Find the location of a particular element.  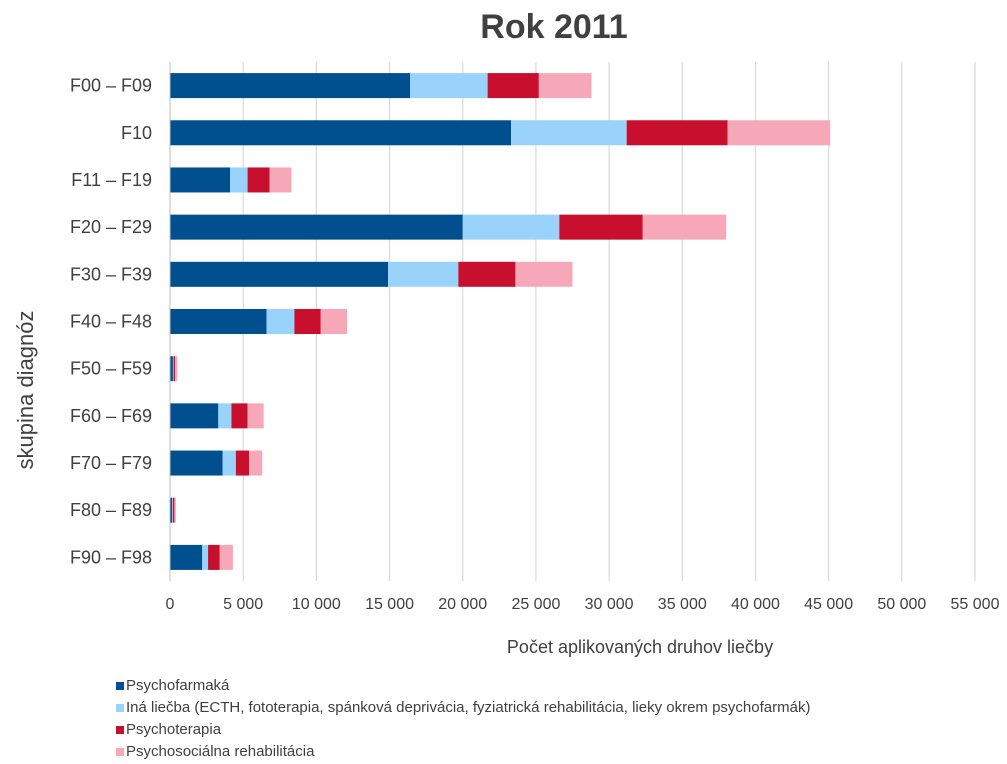

y-tick-label: F80 – F89 is located at coordinates (111, 510).